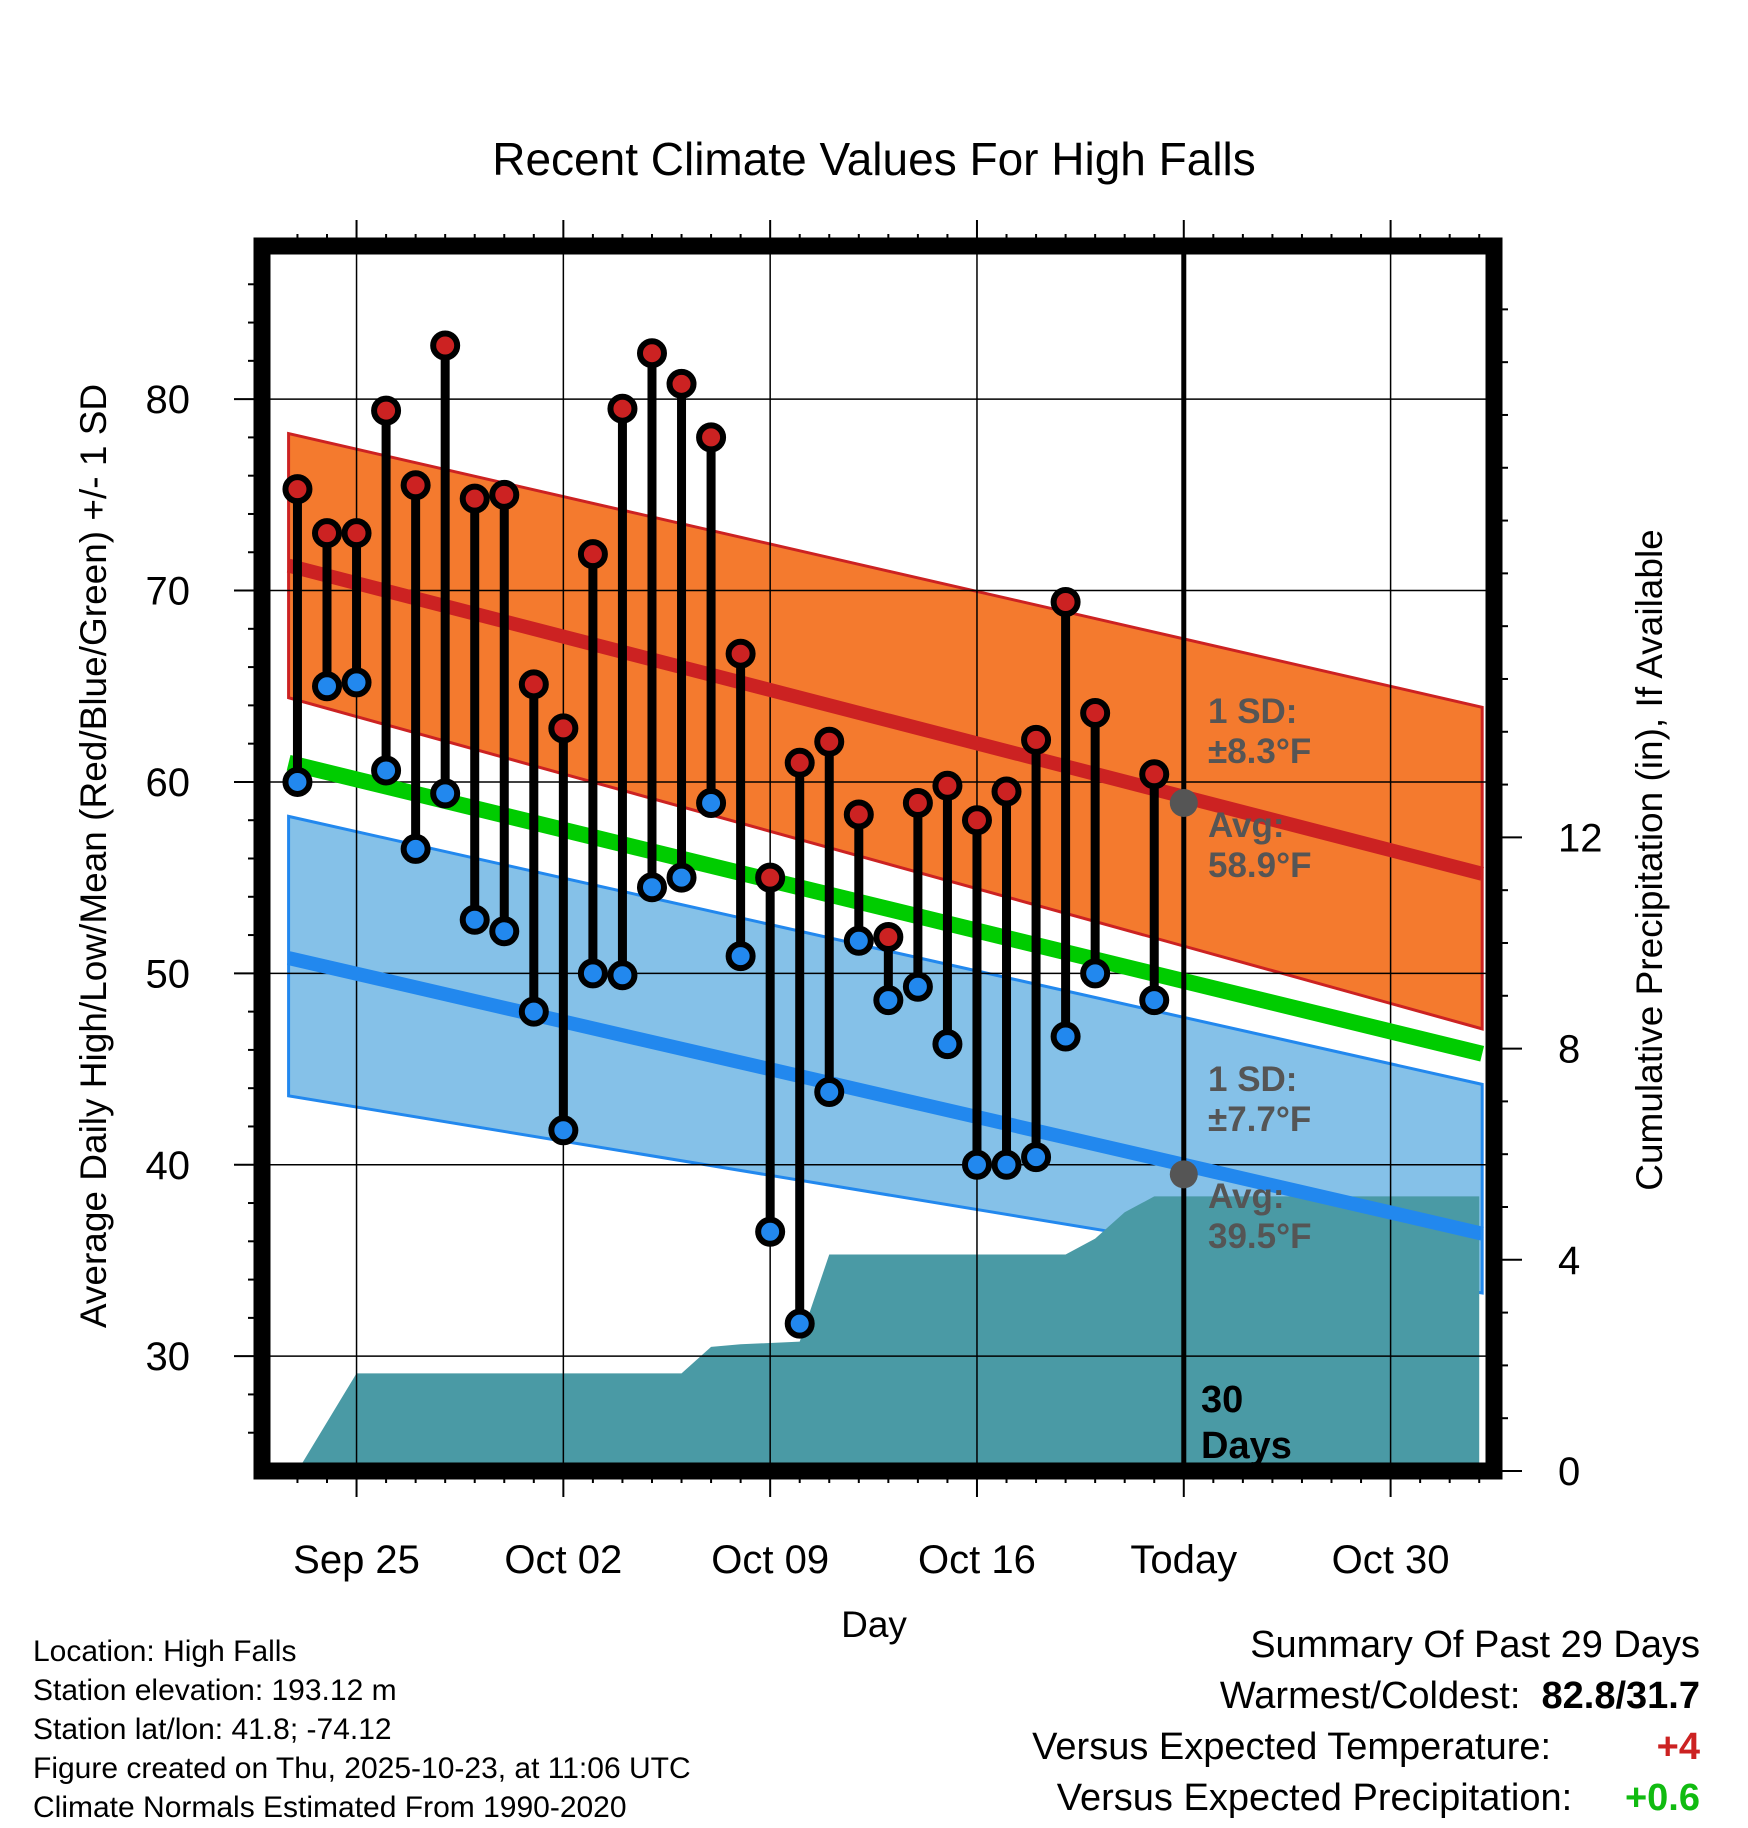 This screenshot has width=1748, height=1828. Describe the element at coordinates (1662, 1798) in the screenshot. I see `precip-anomaly: +0.6` at that location.